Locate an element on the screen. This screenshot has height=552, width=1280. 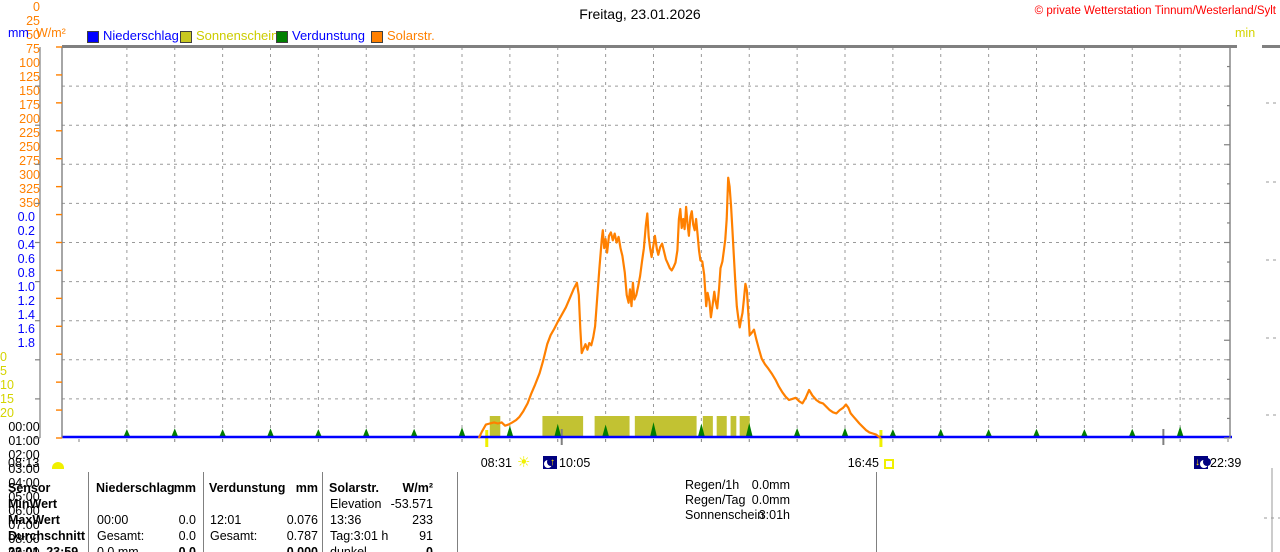
table-row-header: MinWert is located at coordinates (33, 504).